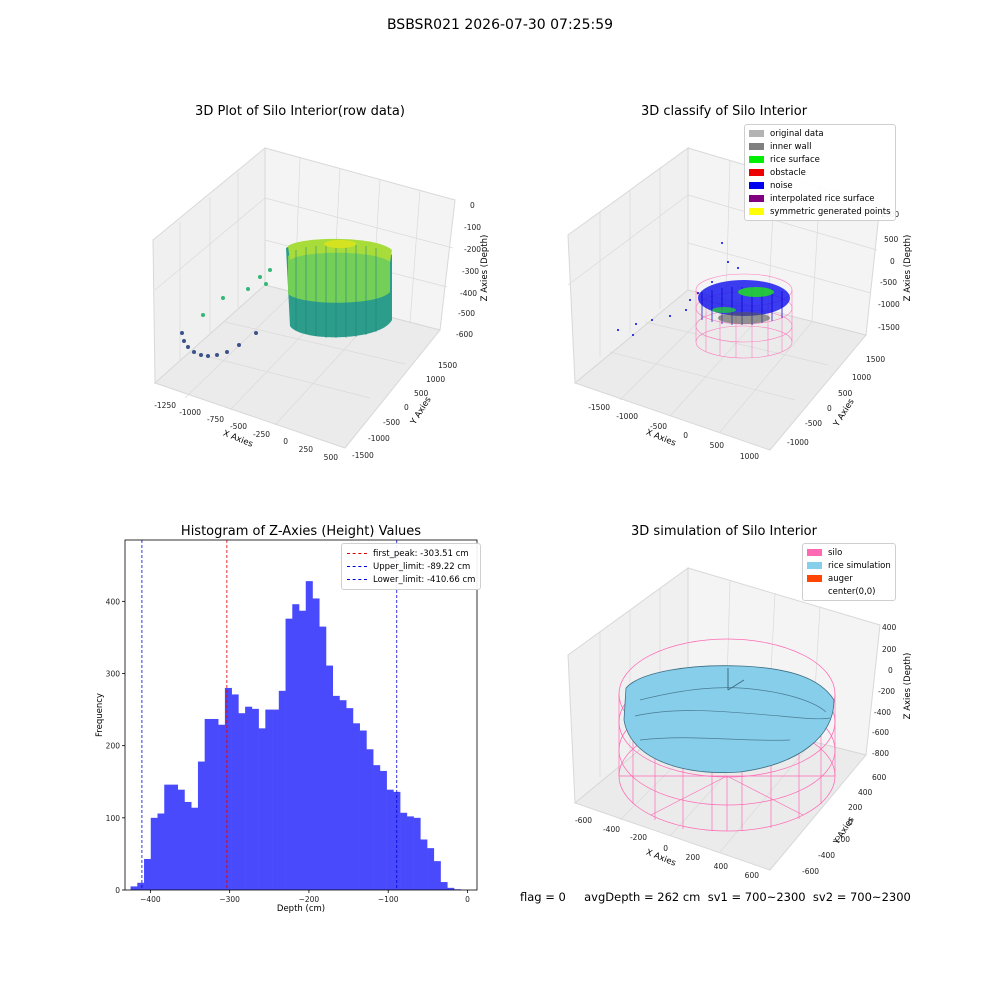 Image resolution: width=1000 pixels, height=1000 pixels. I want to click on legend-item: symmetric generated points, so click(820, 211).